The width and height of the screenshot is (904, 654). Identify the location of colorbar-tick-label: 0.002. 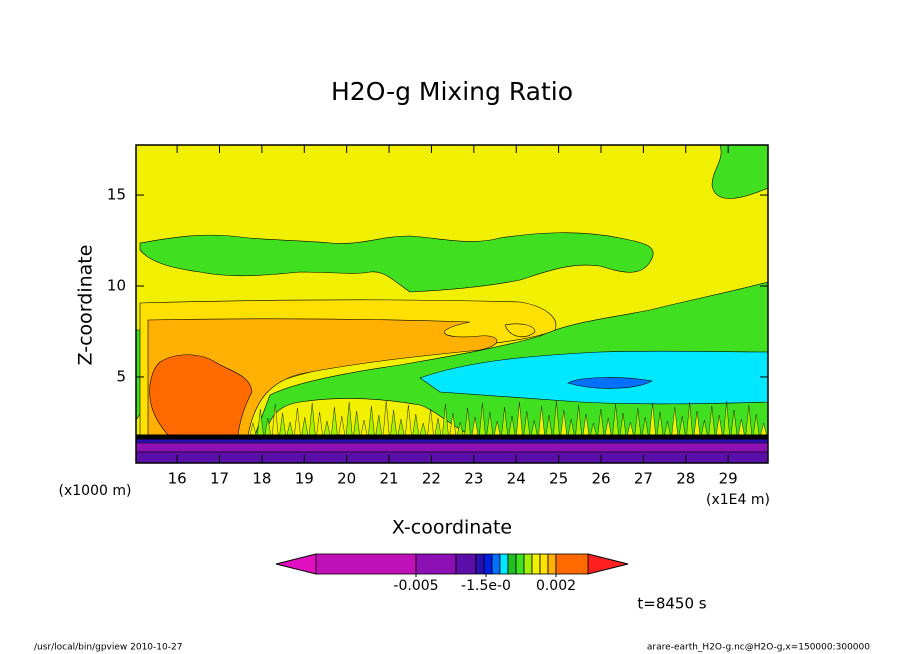
(556, 586).